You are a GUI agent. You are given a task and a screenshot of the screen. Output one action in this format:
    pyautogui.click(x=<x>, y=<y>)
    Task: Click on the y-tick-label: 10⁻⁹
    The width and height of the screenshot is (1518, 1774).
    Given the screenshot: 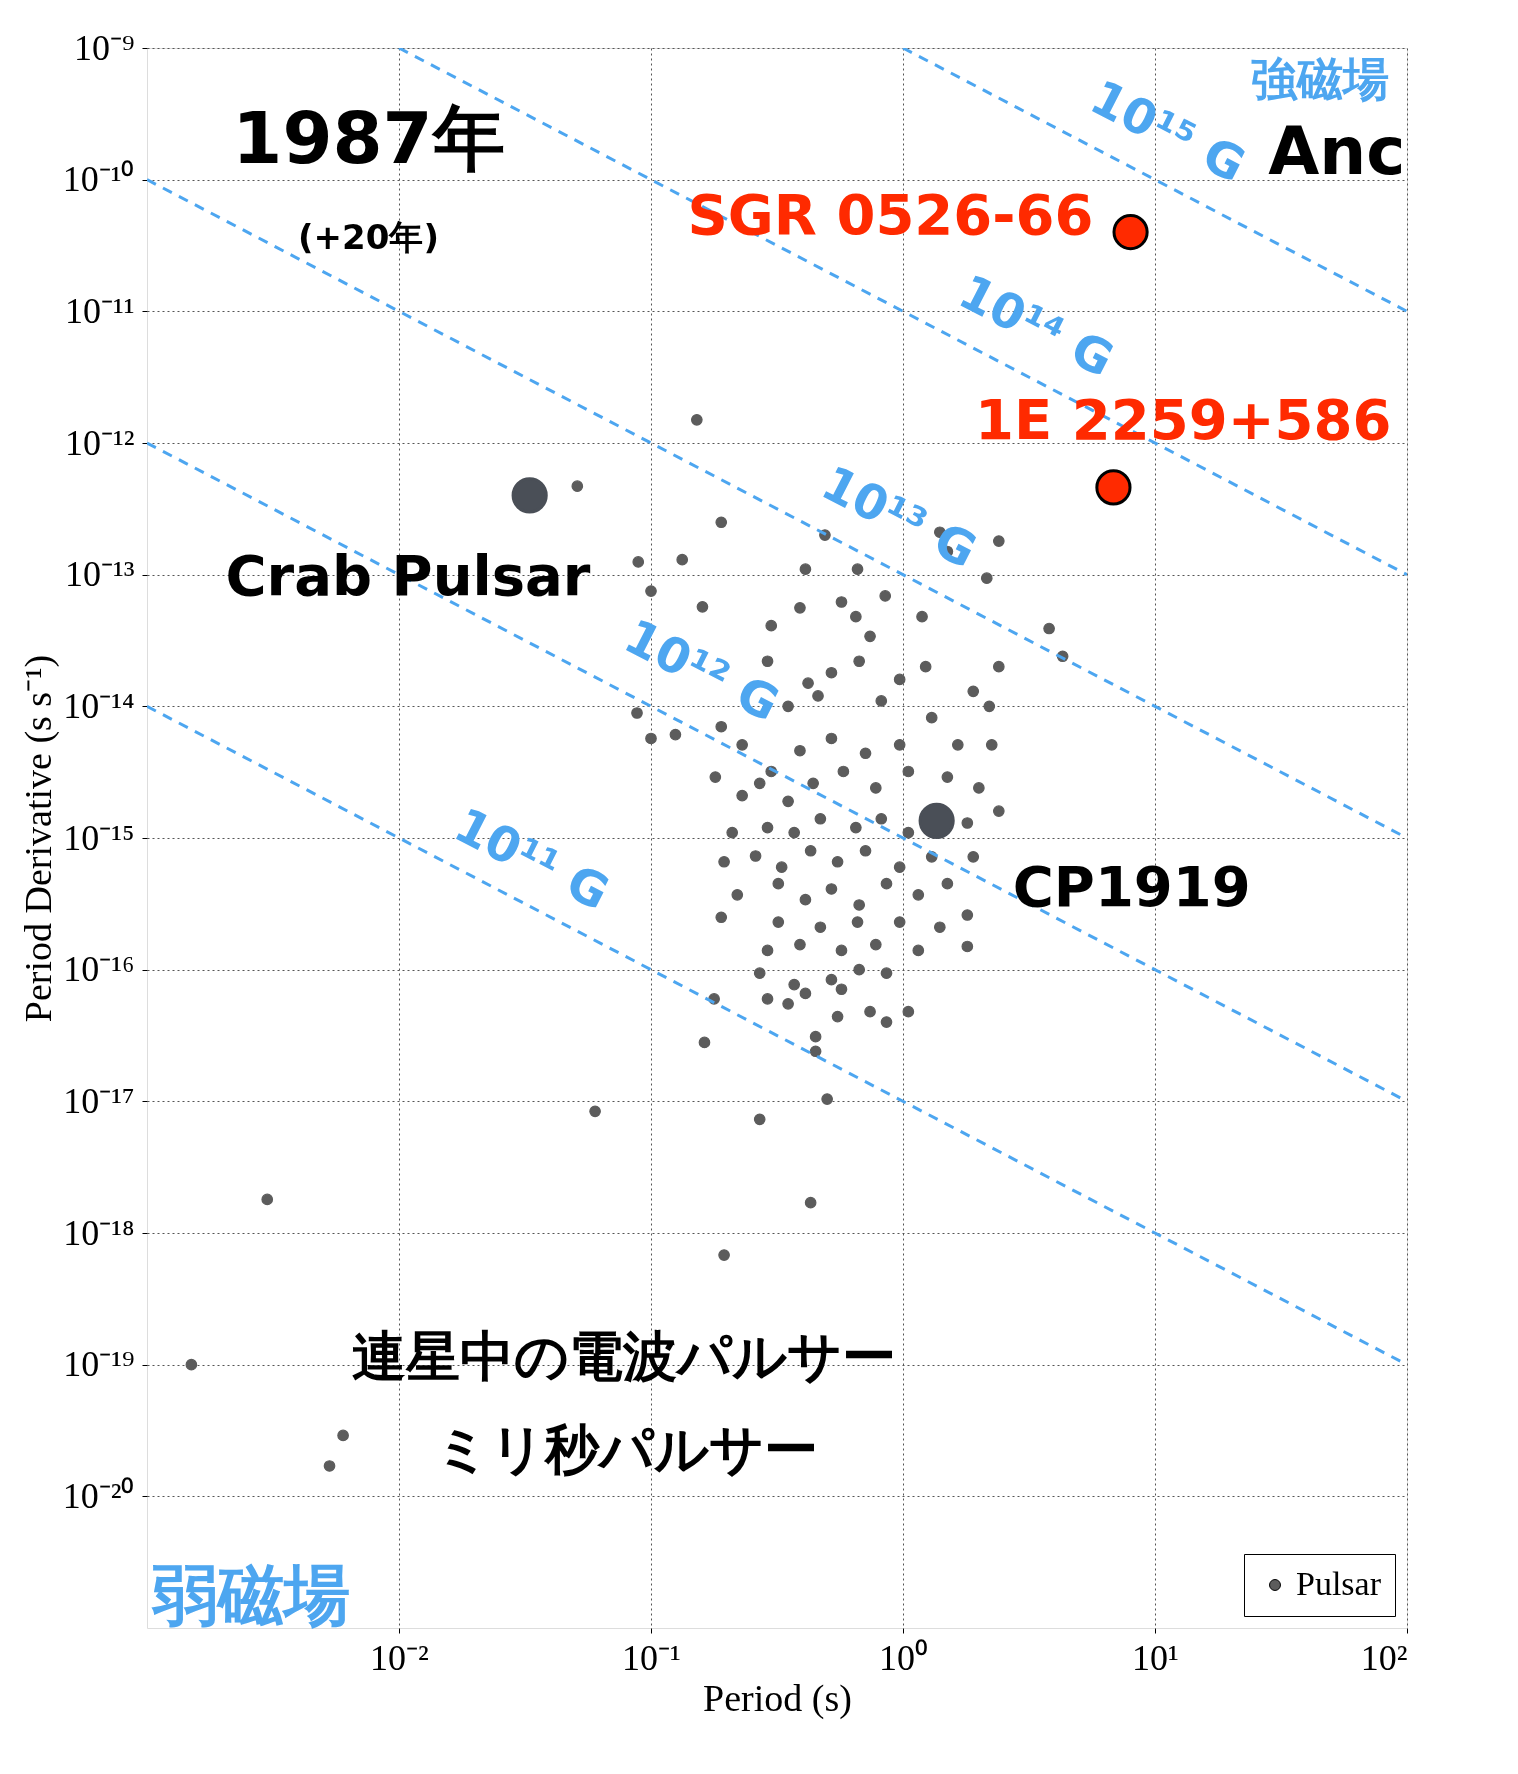 What is the action you would take?
    pyautogui.click(x=104, y=47)
    